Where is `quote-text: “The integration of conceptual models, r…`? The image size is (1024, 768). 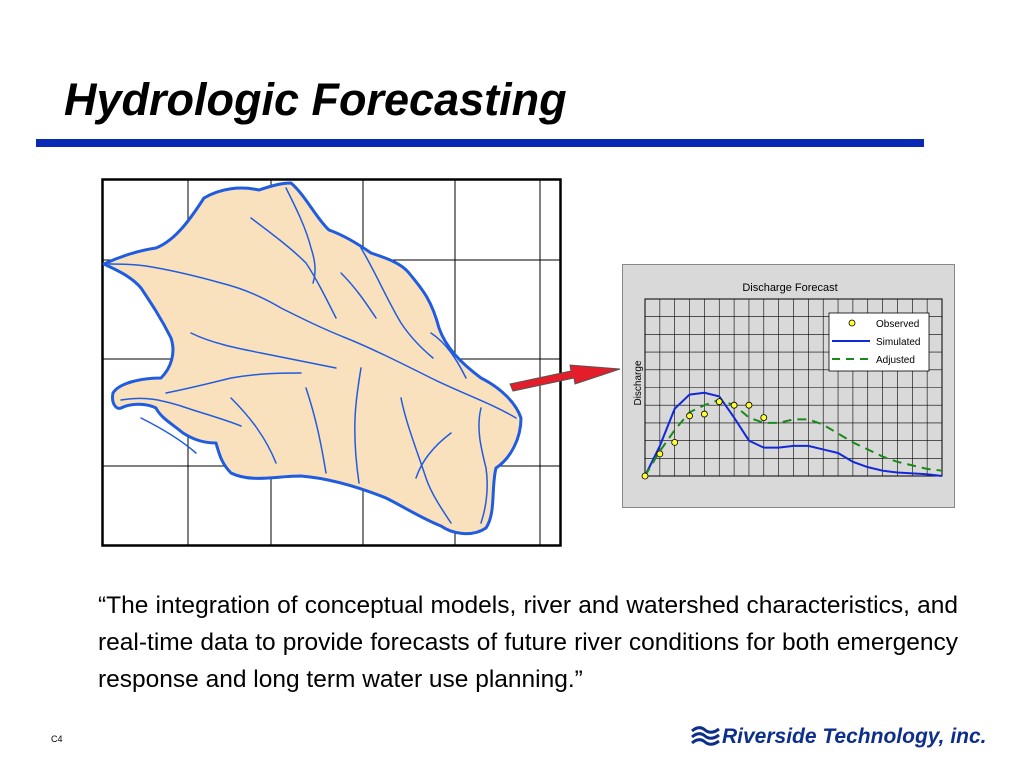
quote-text: “The integration of conceptual models, r… is located at coordinates (528, 642).